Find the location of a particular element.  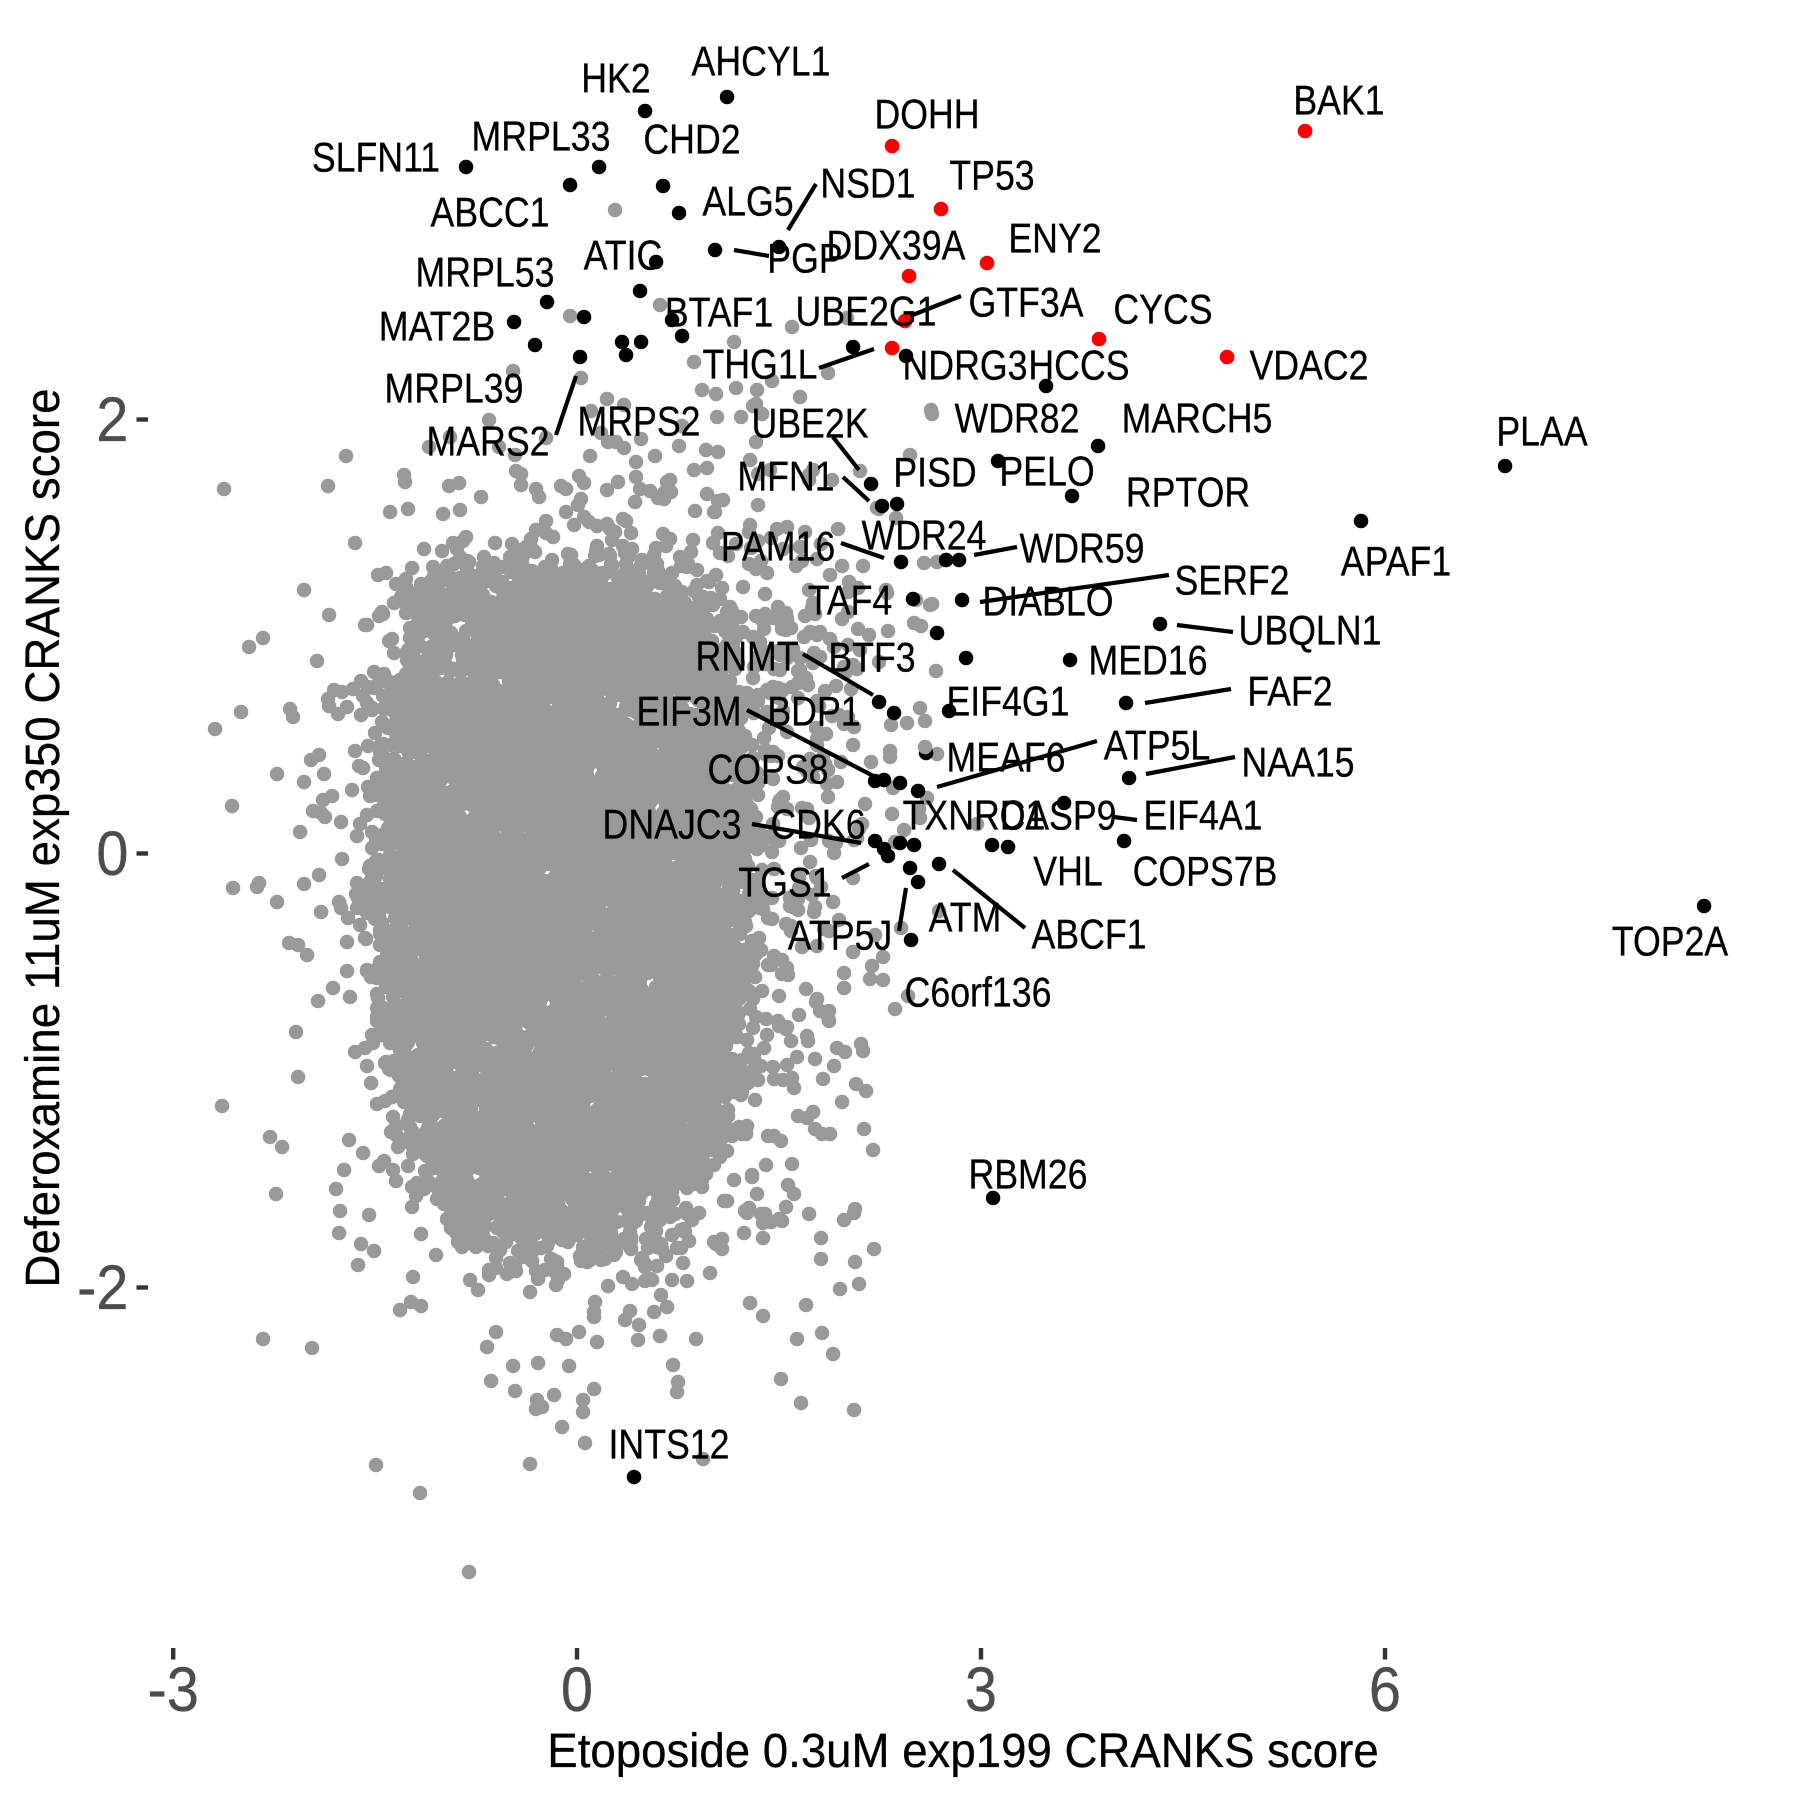

svg-text: TGS1 is located at coordinates (784, 882).